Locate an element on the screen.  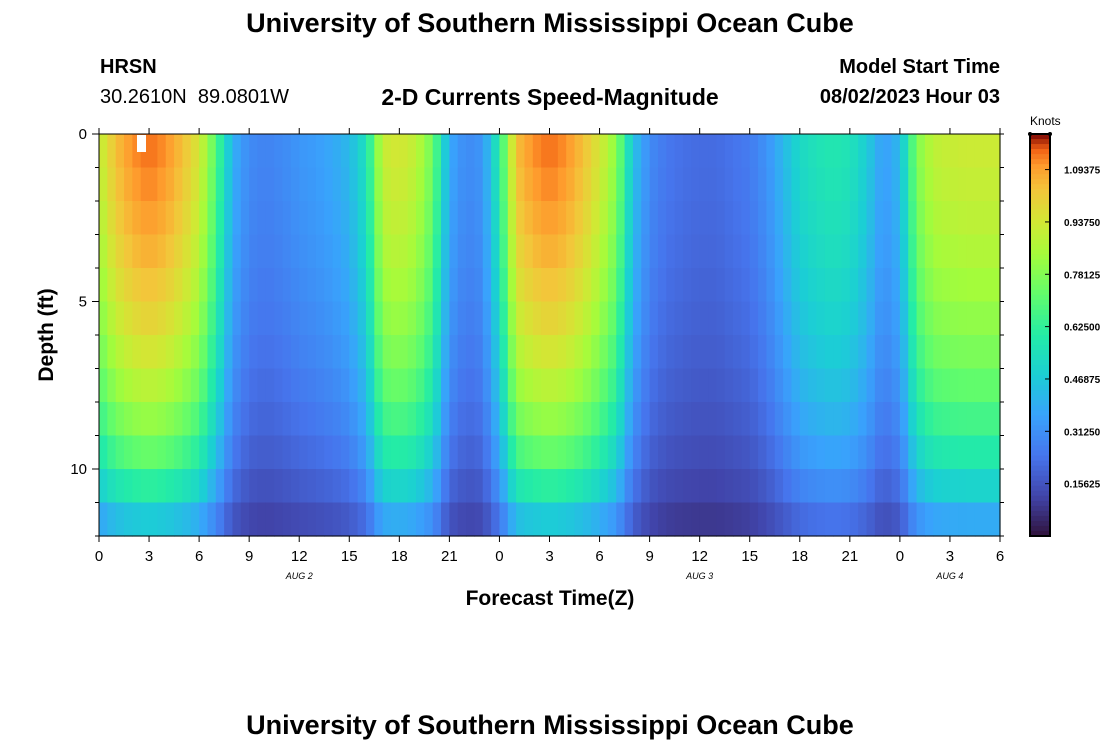
x-tick-label: 0 is located at coordinates (99, 556).